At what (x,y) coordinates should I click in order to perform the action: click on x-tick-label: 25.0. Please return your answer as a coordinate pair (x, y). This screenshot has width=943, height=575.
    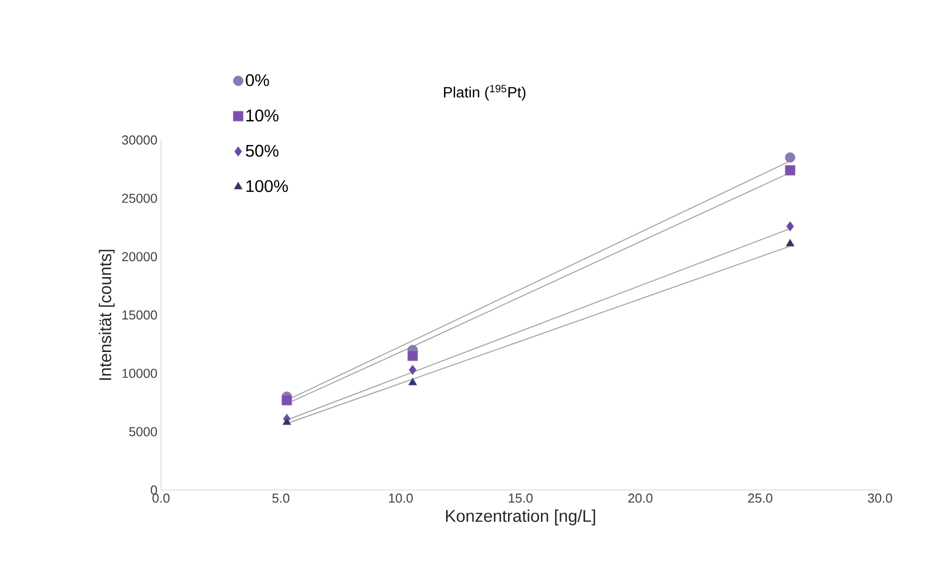
    Looking at the image, I should click on (760, 498).